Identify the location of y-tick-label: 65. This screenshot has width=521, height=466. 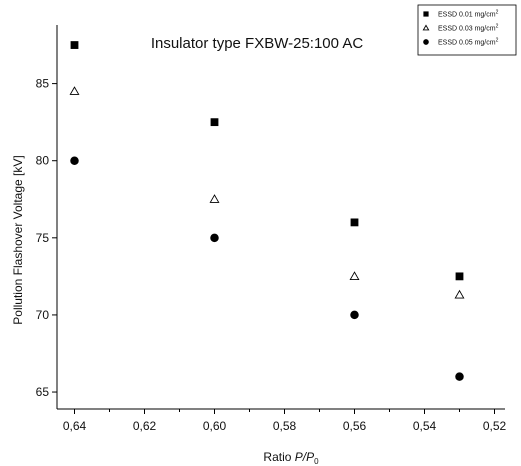
(43, 392).